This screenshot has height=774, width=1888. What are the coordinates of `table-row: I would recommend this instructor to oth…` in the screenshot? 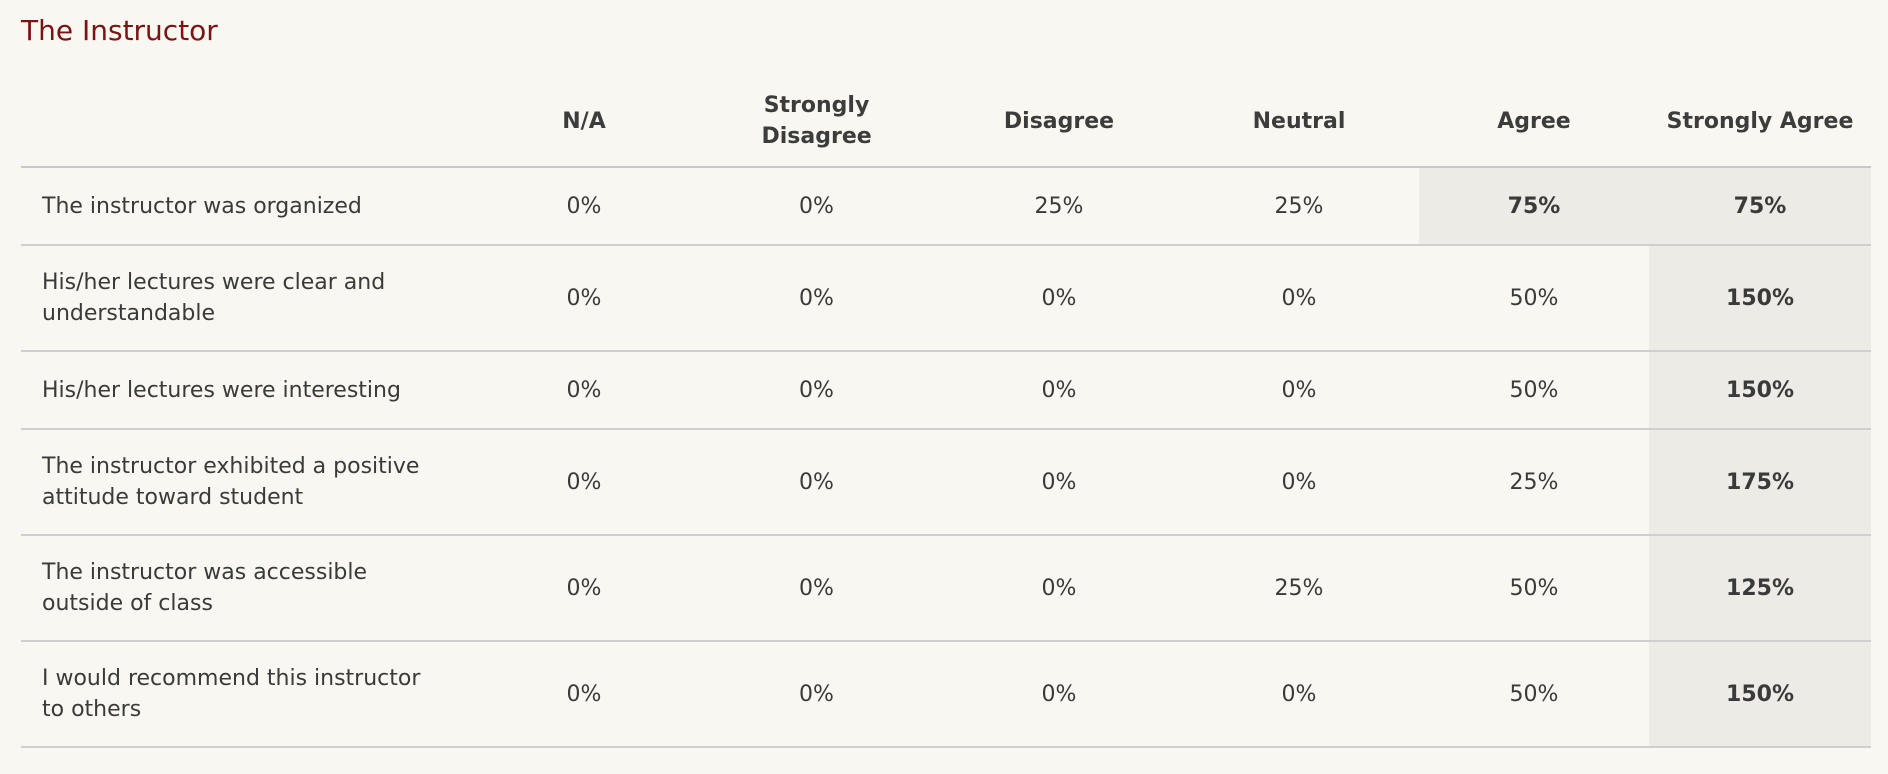 It's located at (946, 694).